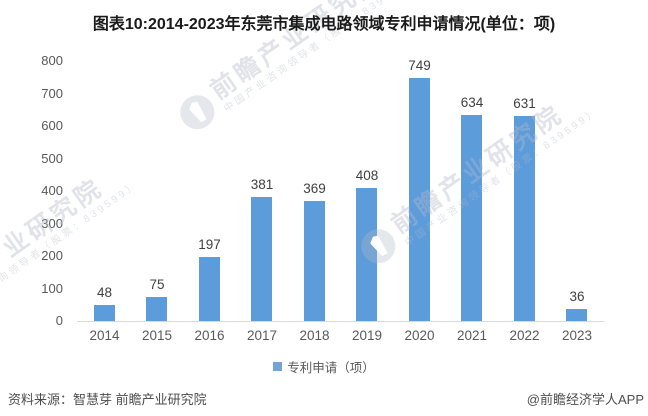 Image resolution: width=648 pixels, height=416 pixels. What do you see at coordinates (197, 112) in the screenshot?
I see `qianzhan-logo-icon` at bounding box center [197, 112].